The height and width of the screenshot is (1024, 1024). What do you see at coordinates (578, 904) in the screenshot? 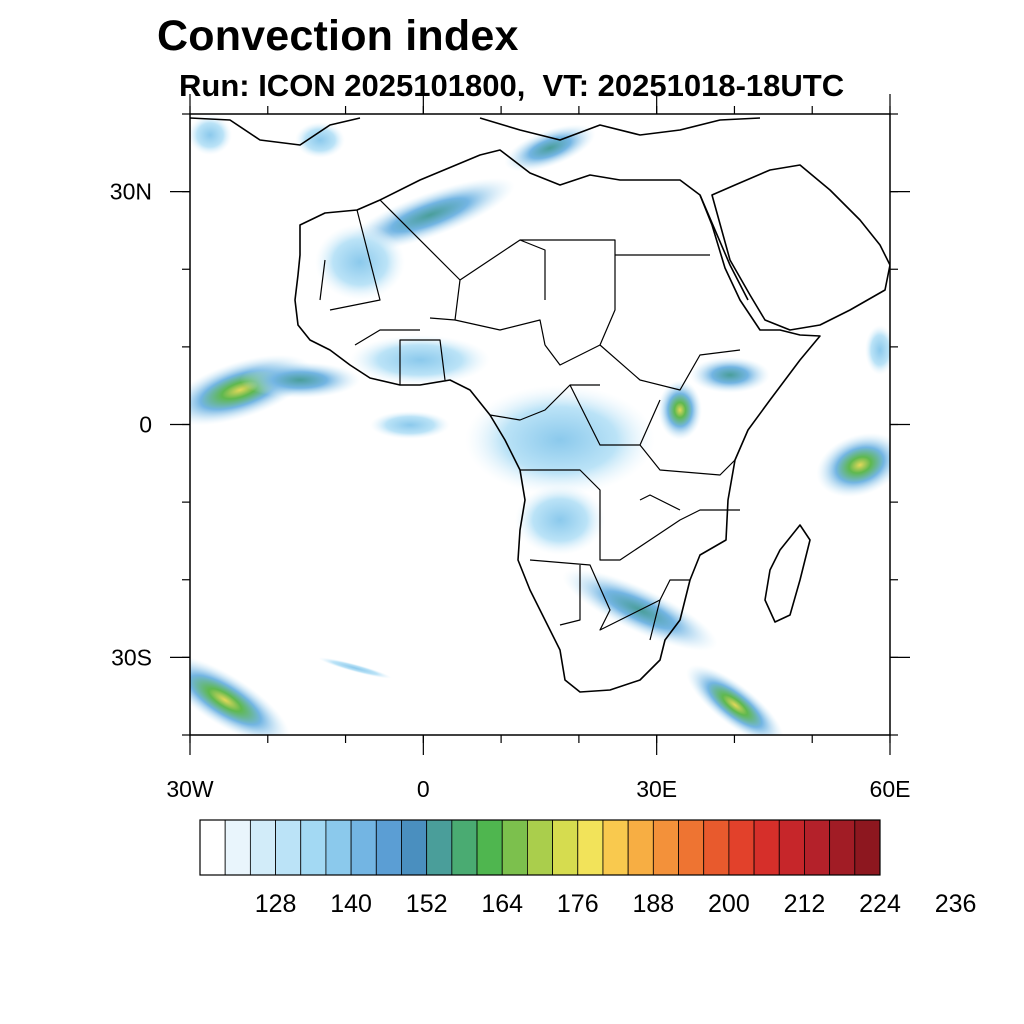
I see `colorbar-label: 176` at bounding box center [578, 904].